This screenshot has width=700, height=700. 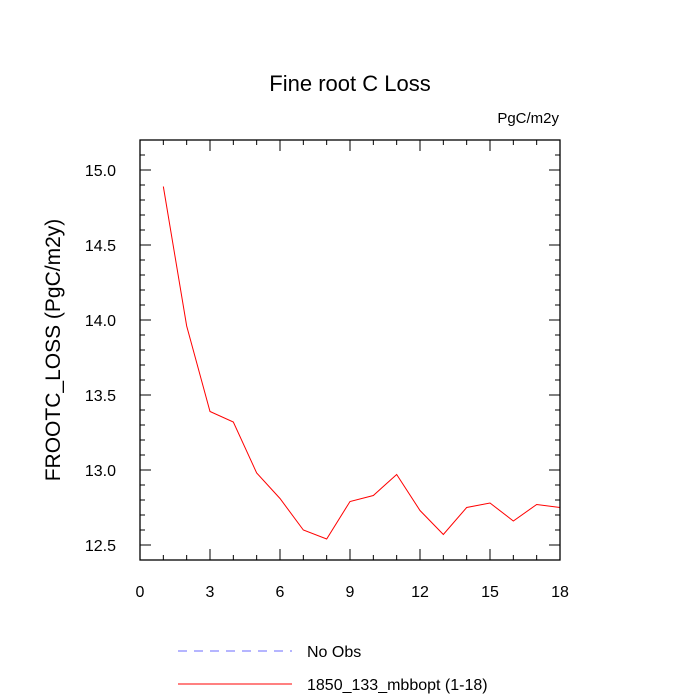 What do you see at coordinates (210, 592) in the screenshot?
I see `x-tick-label: 3` at bounding box center [210, 592].